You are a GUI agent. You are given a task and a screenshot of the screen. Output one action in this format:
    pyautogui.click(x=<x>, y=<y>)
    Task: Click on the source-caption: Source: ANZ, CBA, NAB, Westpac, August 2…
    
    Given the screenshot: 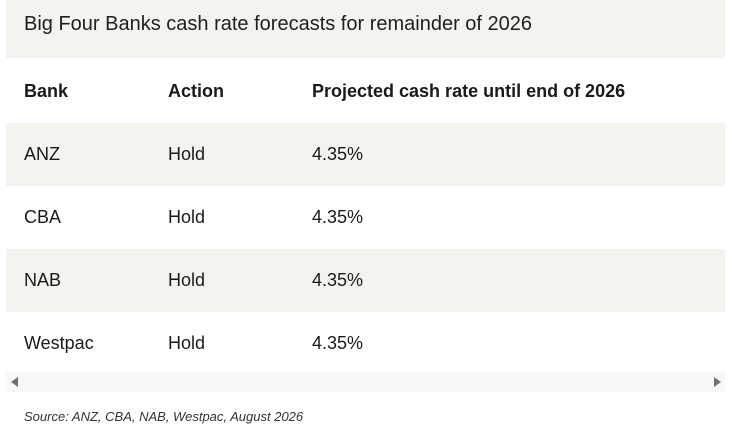 What is the action you would take?
    pyautogui.click(x=164, y=416)
    